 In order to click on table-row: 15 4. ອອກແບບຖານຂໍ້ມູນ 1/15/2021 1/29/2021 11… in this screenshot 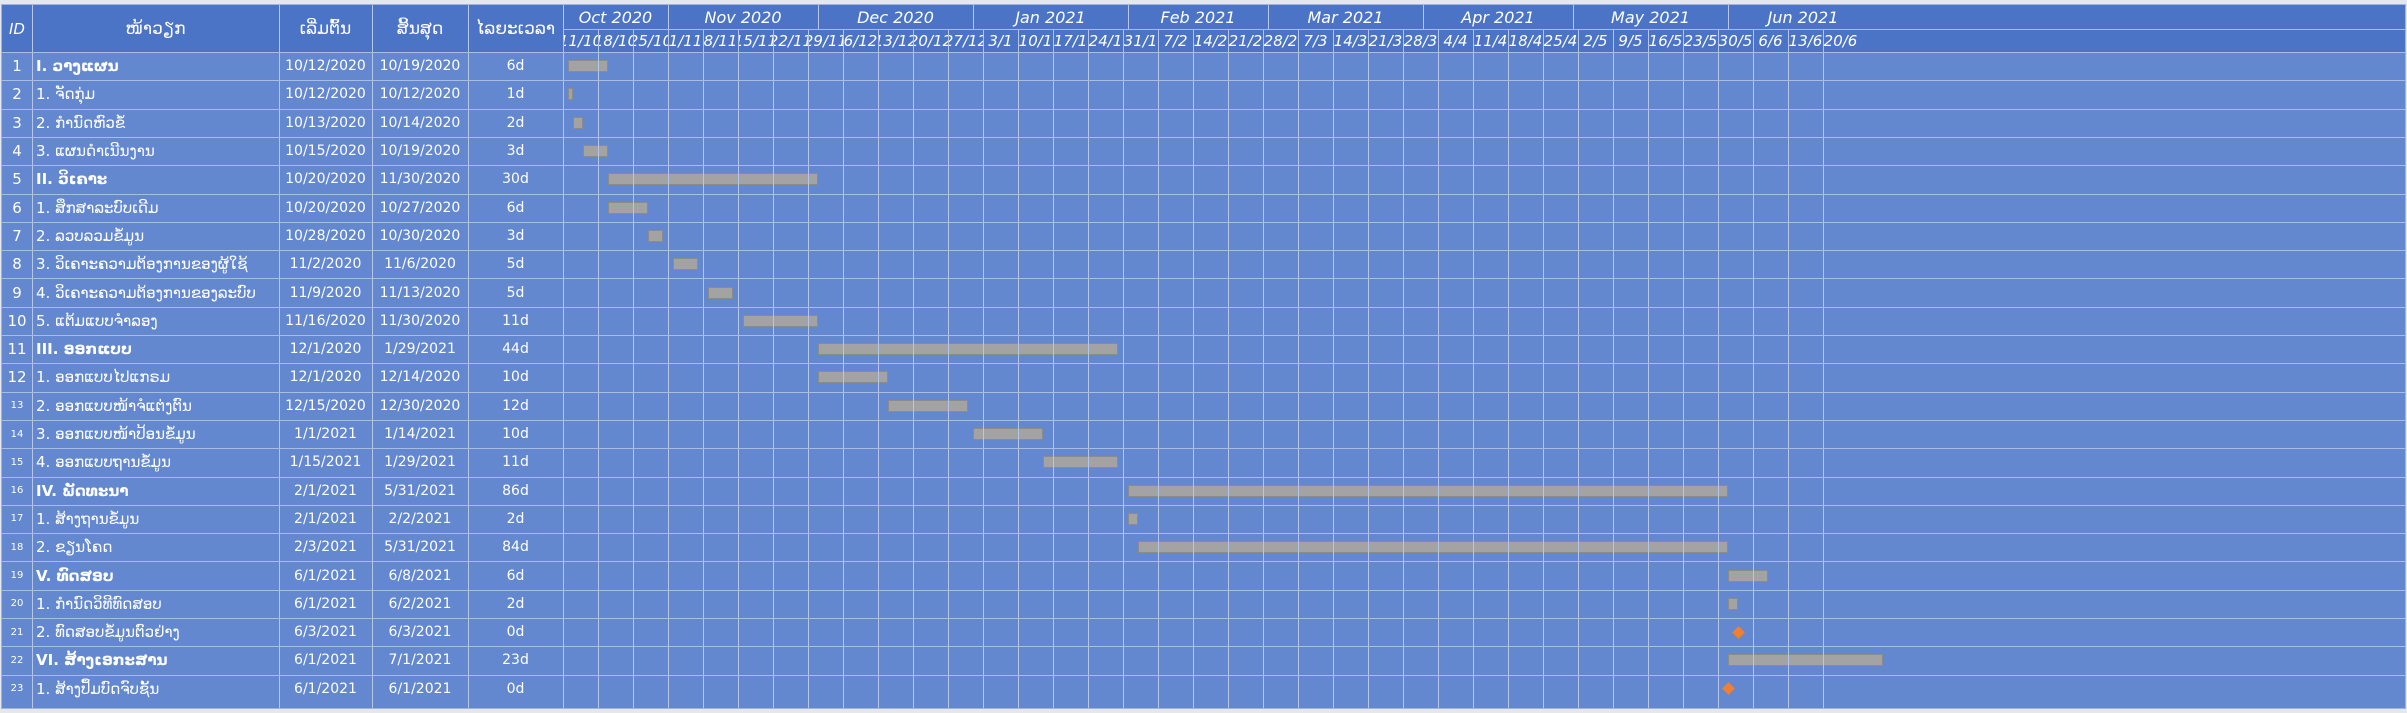, I will do `click(1203, 462)`.